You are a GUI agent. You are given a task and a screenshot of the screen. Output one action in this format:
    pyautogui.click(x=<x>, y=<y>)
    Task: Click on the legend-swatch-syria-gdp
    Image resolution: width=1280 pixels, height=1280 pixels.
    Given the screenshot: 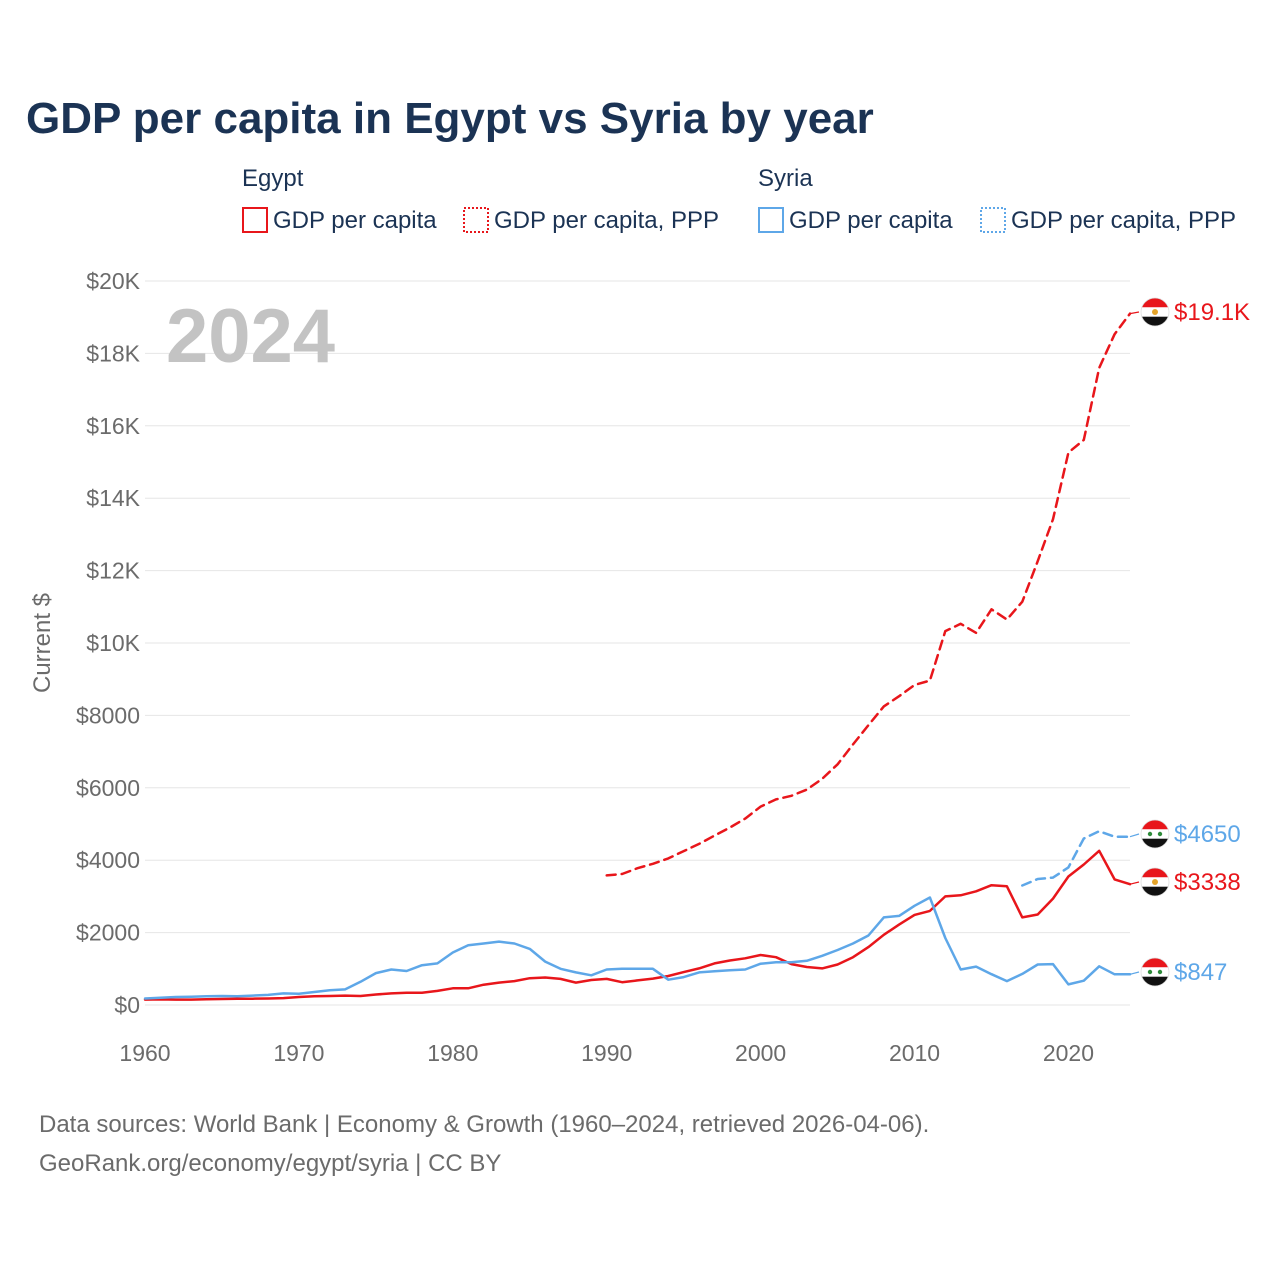 What is the action you would take?
    pyautogui.click(x=771, y=220)
    